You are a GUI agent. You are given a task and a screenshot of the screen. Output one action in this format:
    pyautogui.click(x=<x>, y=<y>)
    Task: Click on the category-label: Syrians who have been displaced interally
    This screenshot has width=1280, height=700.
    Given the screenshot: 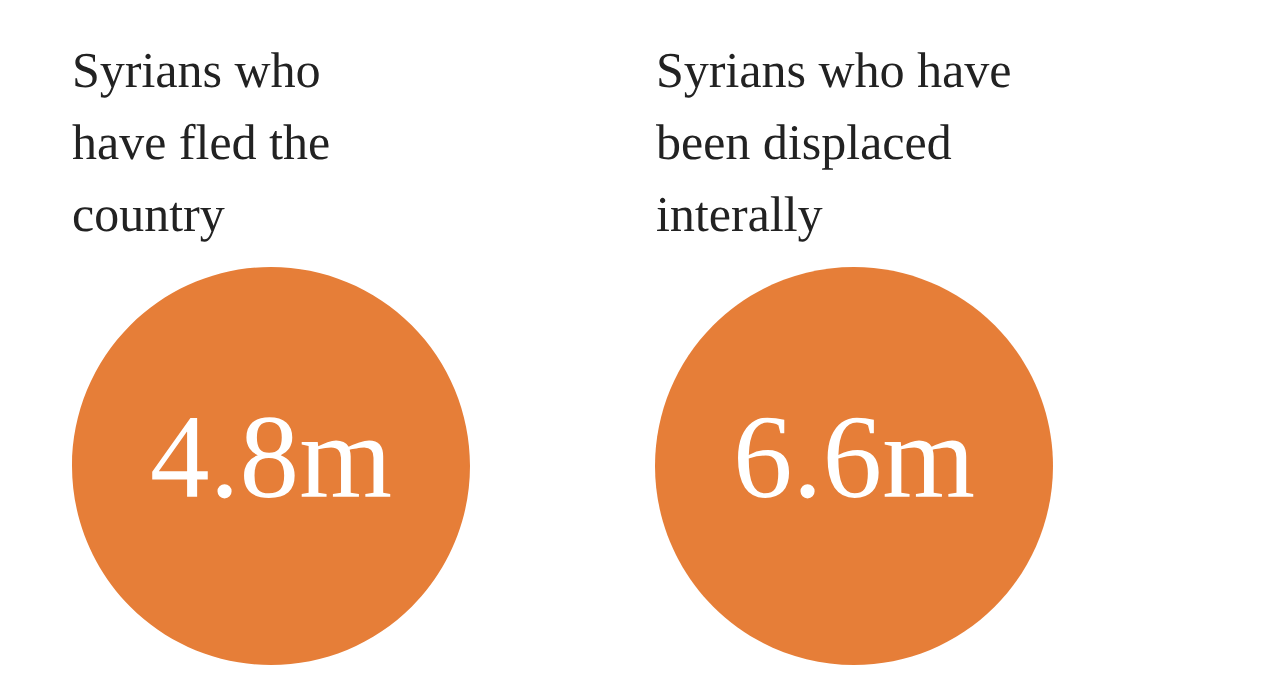 What is the action you would take?
    pyautogui.click(x=833, y=147)
    